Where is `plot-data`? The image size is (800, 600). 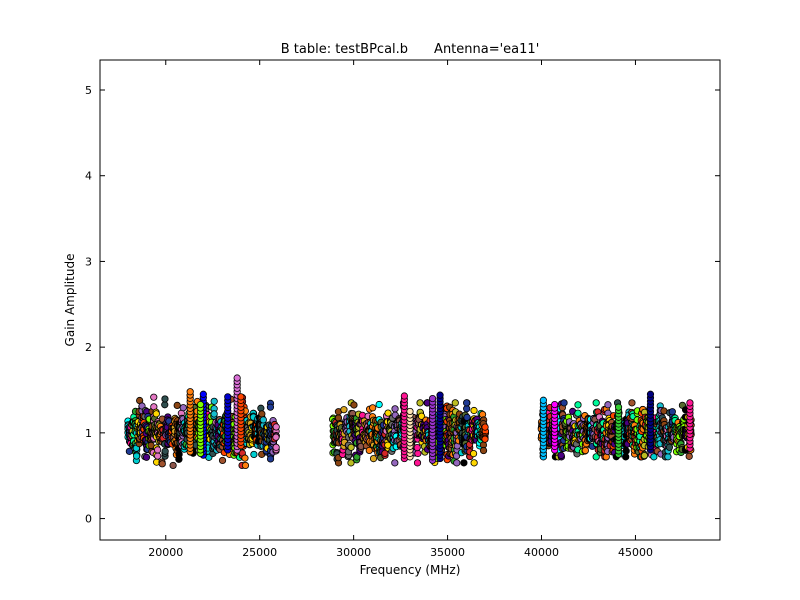 plot-data is located at coordinates (409, 422).